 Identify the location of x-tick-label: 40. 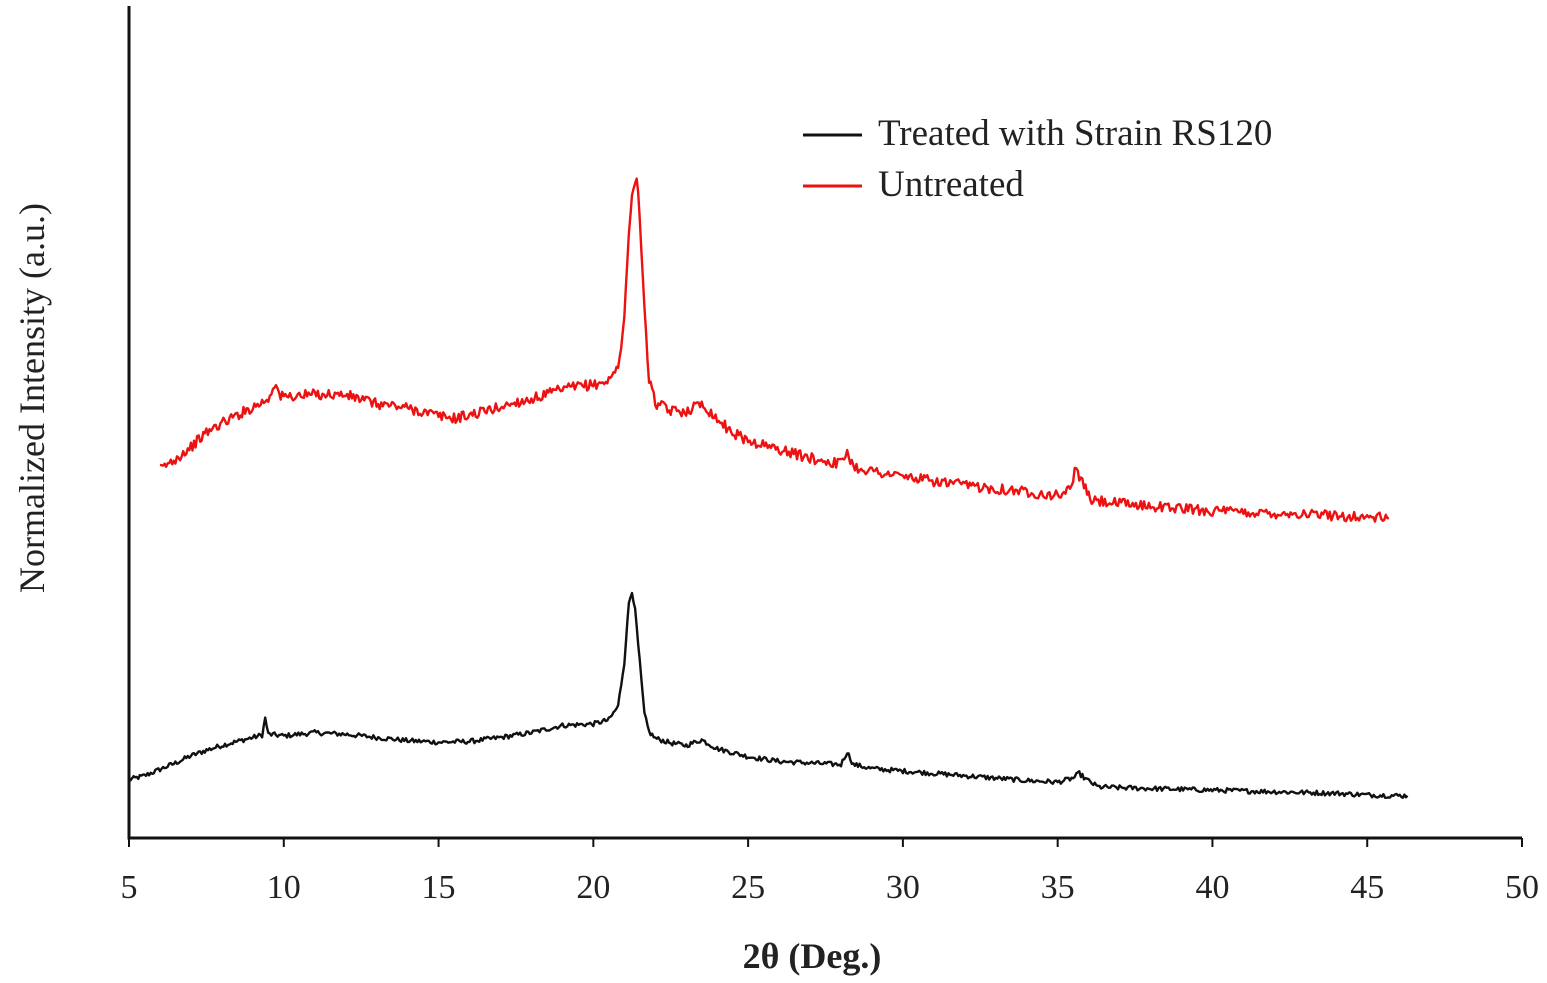
(1212, 887).